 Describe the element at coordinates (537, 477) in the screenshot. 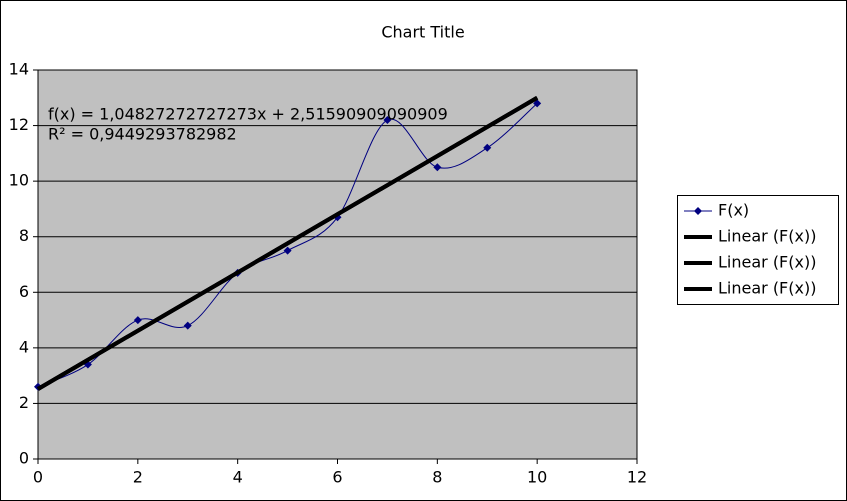

I see `x-tick-label: 10` at that location.